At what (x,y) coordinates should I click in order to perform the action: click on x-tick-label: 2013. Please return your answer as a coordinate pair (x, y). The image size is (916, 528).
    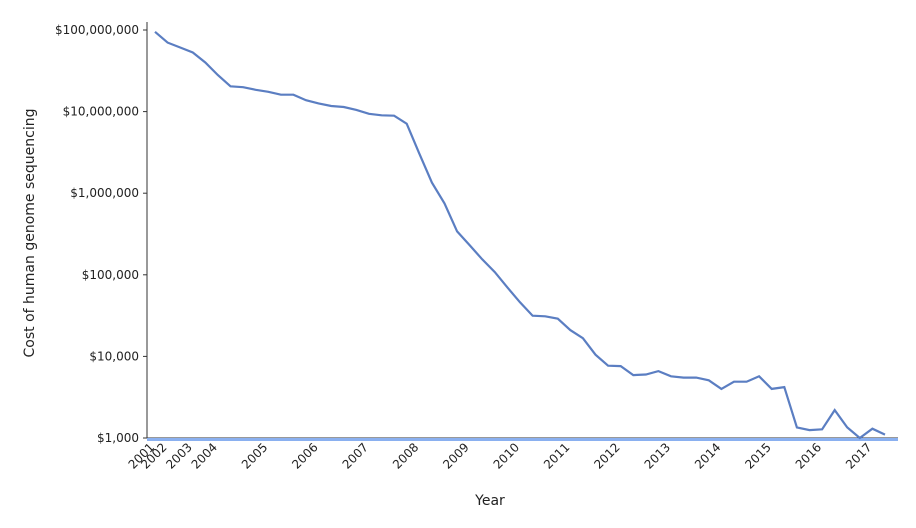
    Looking at the image, I should click on (657, 455).